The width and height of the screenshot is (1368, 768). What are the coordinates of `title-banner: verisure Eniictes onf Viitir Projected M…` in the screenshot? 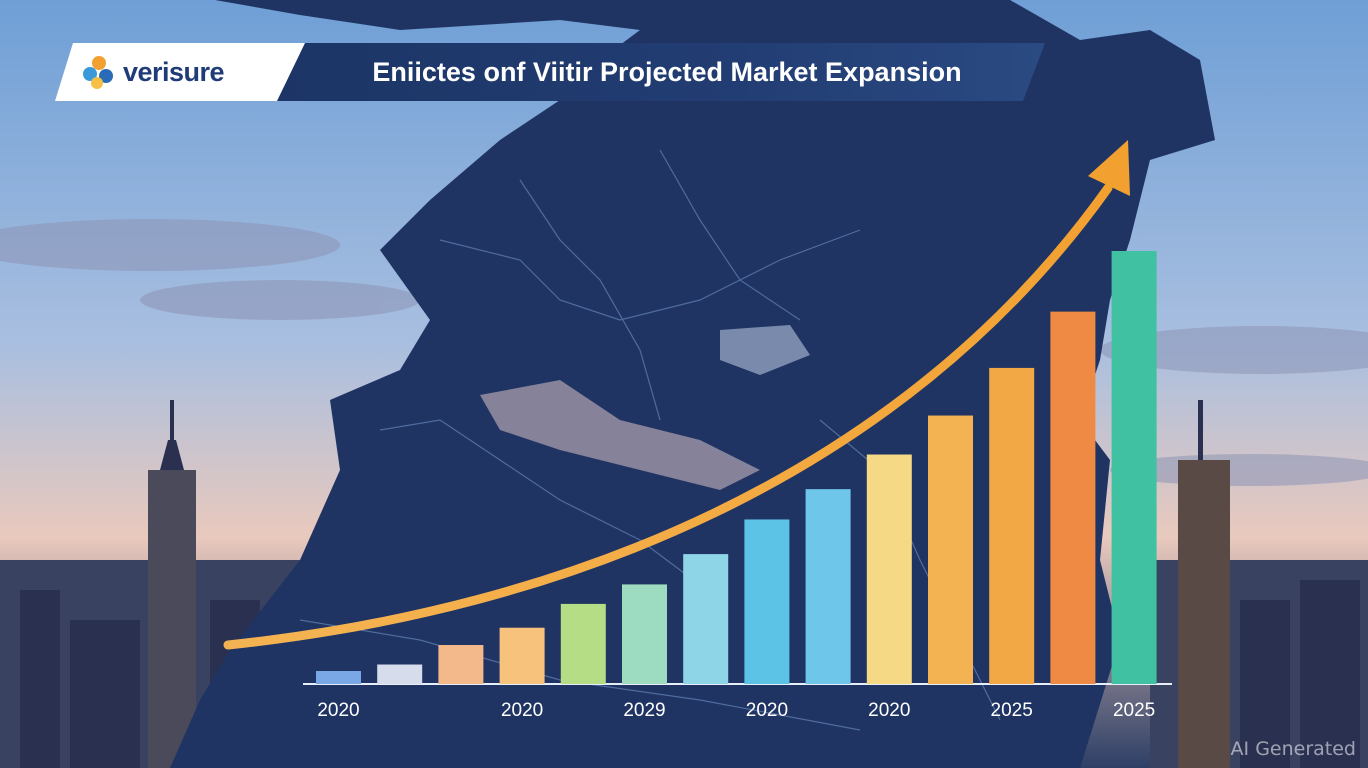 It's located at (550, 72).